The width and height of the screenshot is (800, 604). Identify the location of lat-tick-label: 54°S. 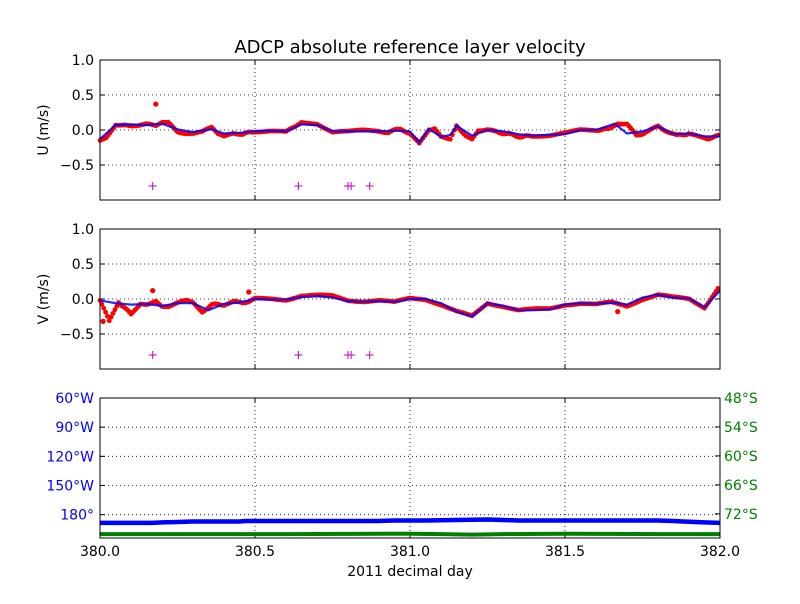
(741, 428).